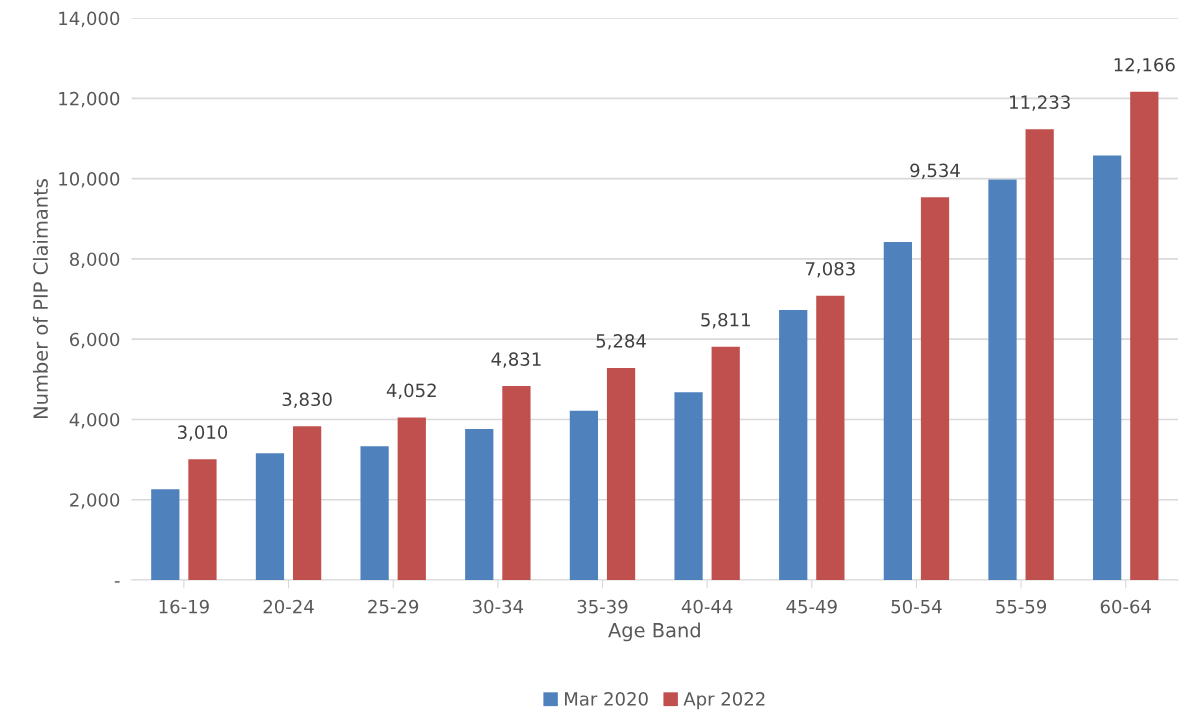  I want to click on data-label: 12,166, so click(1144, 65).